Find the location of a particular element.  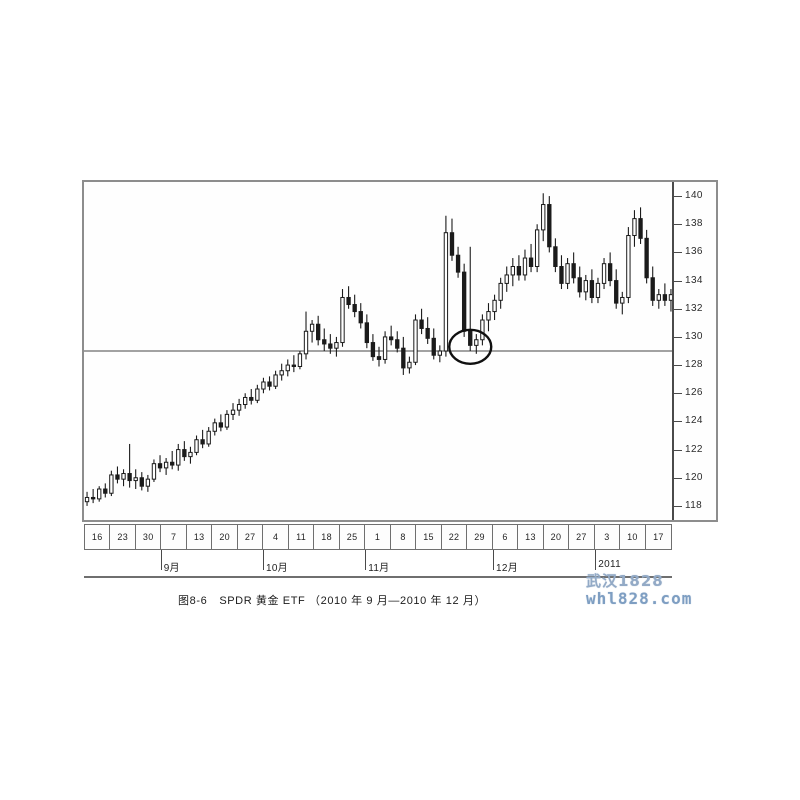

price-tick-label: 136 is located at coordinates (694, 252).